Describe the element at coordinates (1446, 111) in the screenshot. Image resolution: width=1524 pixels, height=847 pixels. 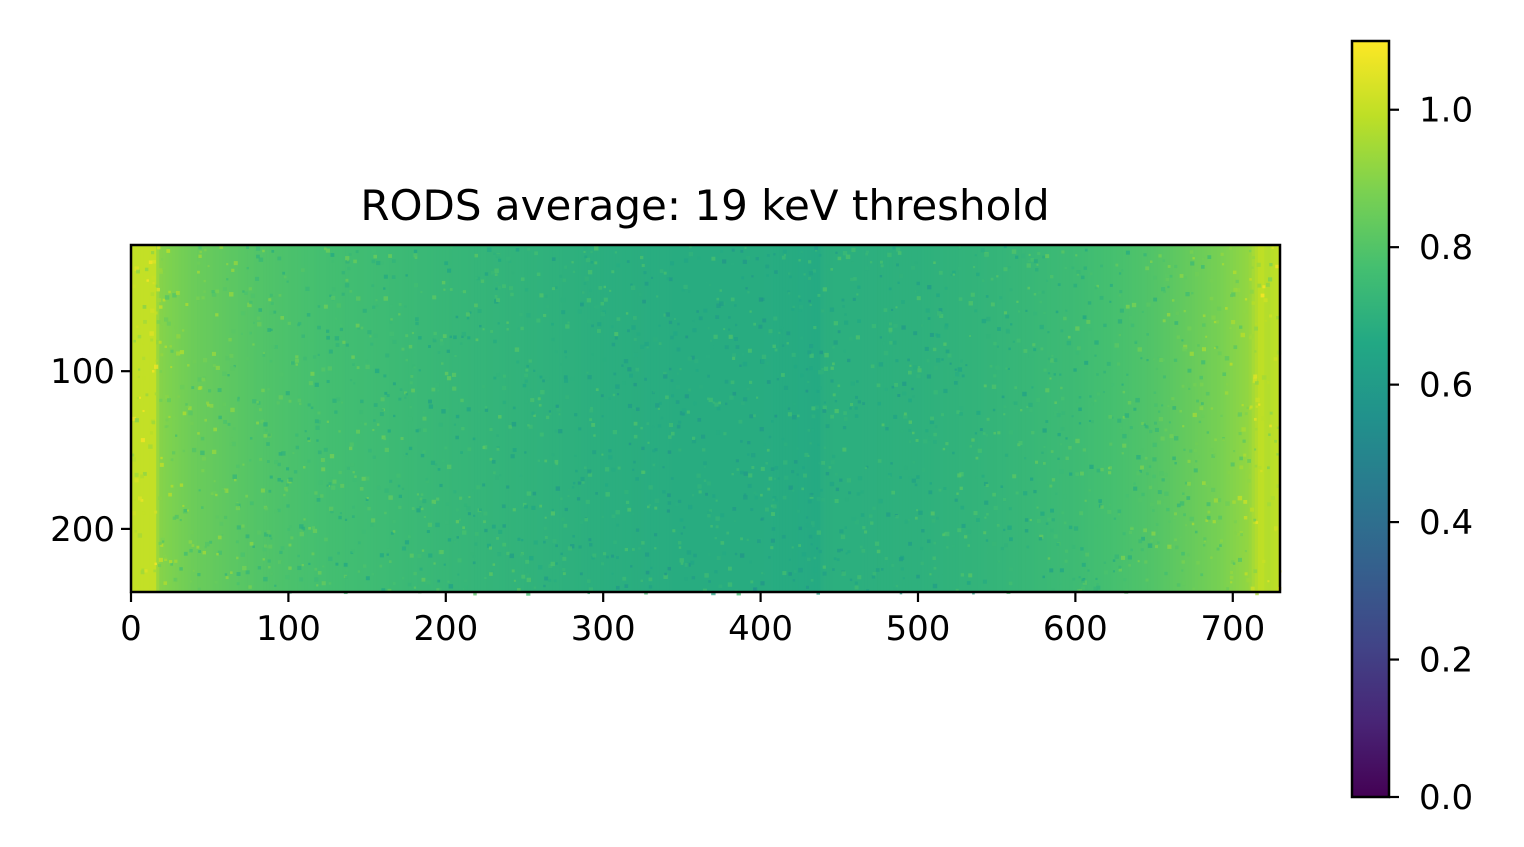
I see `colorbar-tick-label: 1.0` at that location.